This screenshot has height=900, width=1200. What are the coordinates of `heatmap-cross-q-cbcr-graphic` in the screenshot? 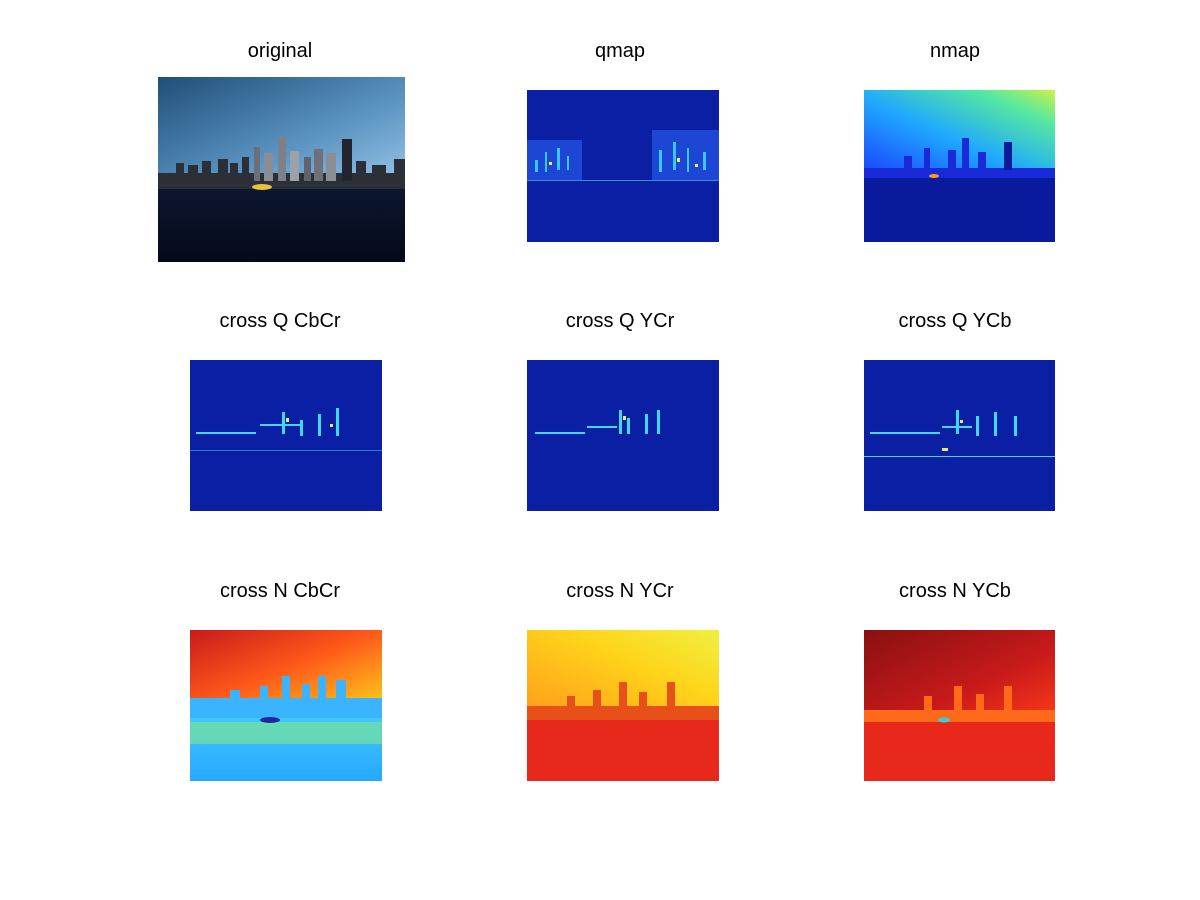 It's located at (286, 435).